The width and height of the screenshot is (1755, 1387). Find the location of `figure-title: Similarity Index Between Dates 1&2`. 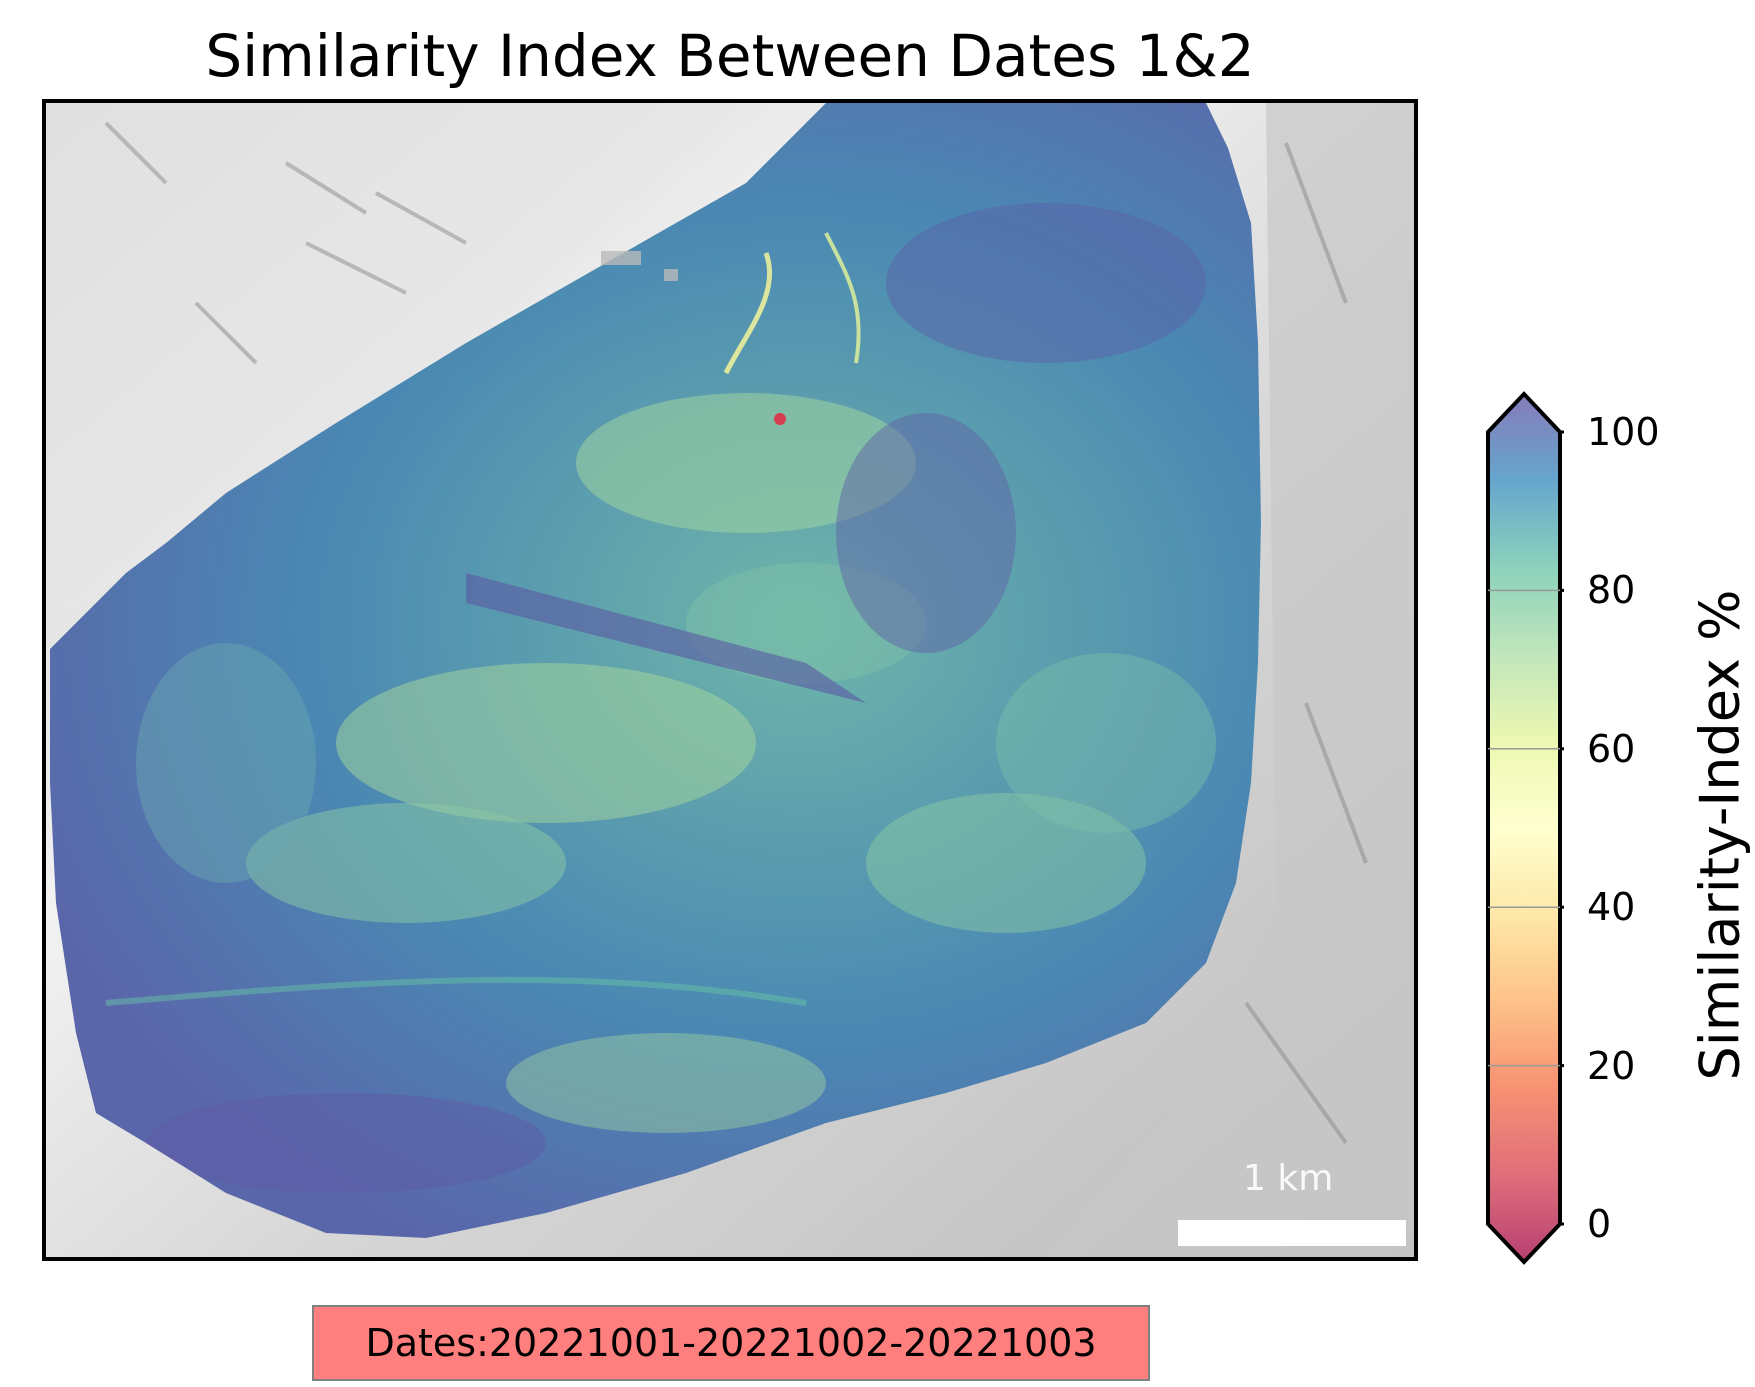

figure-title: Similarity Index Between Dates 1&2 is located at coordinates (730, 56).